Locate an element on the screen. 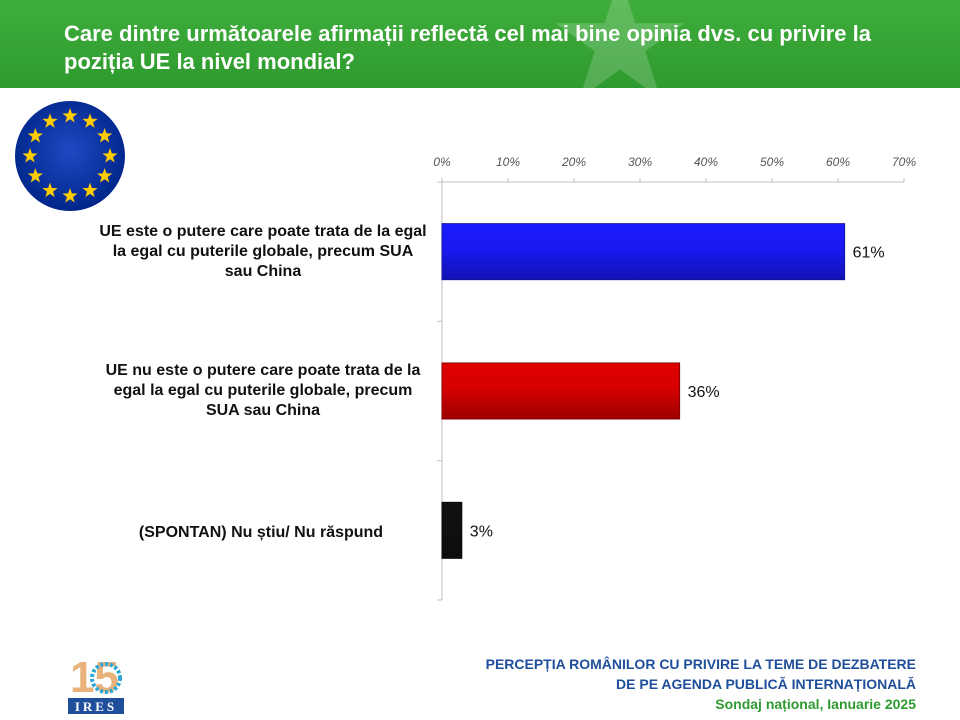  x-tick-label-6: 60% is located at coordinates (838, 162).